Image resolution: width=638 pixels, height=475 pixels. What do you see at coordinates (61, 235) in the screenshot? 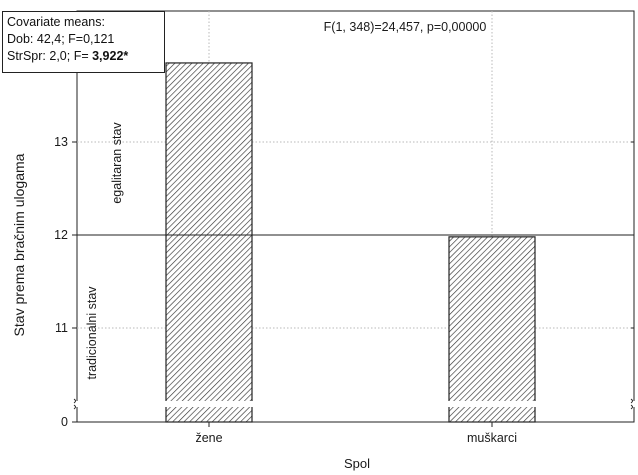
I see `y-tick-label-12: 12` at bounding box center [61, 235].